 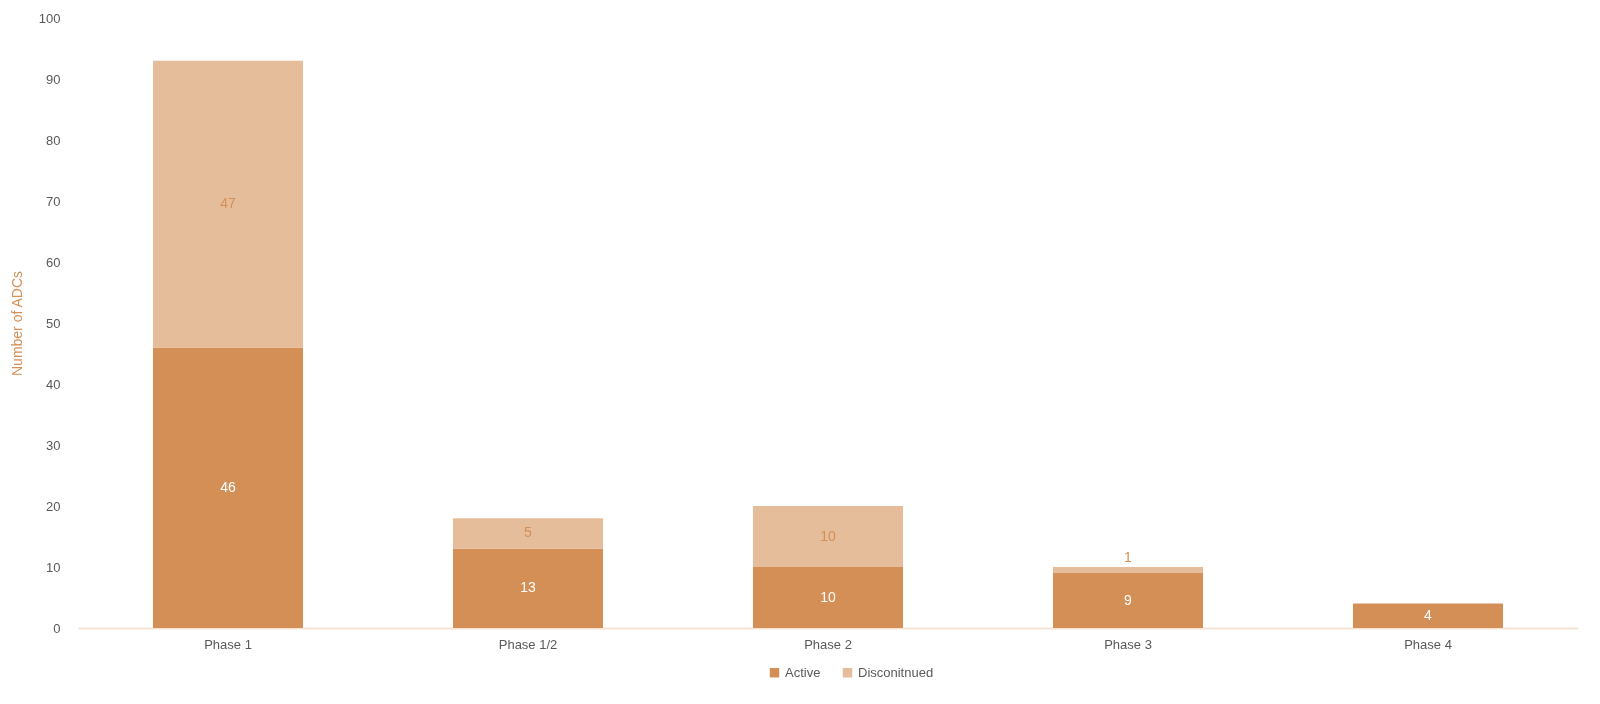 I want to click on data-label: 1, so click(x=1128, y=556).